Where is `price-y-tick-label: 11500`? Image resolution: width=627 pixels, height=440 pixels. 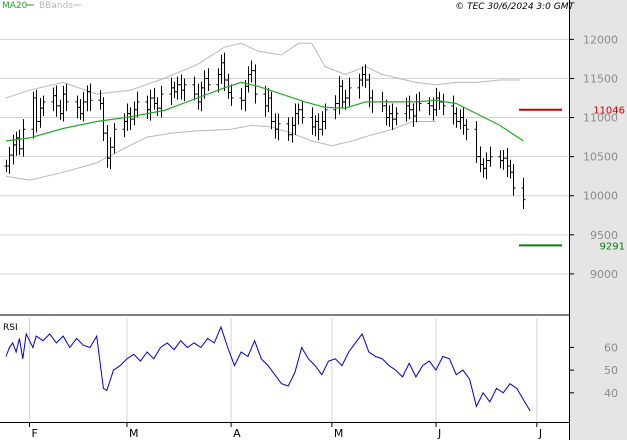
price-y-tick-label: 11500 is located at coordinates (600, 78).